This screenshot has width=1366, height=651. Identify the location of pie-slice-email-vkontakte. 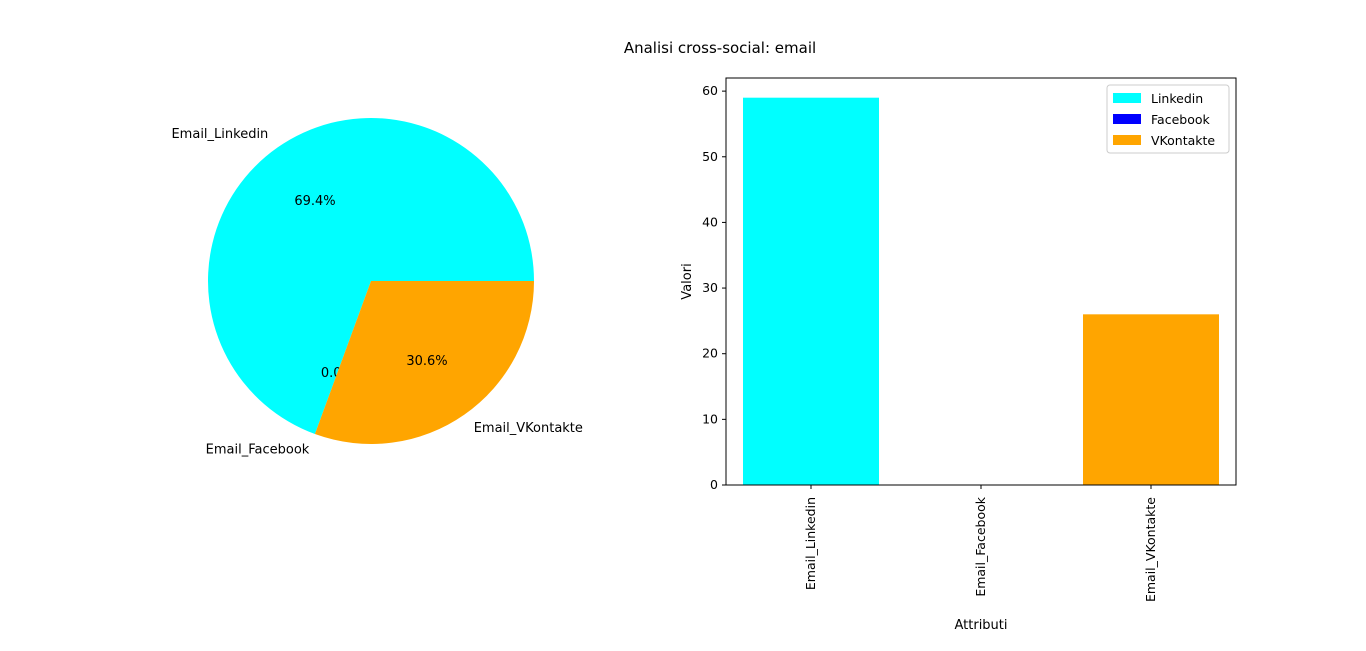
(424, 362).